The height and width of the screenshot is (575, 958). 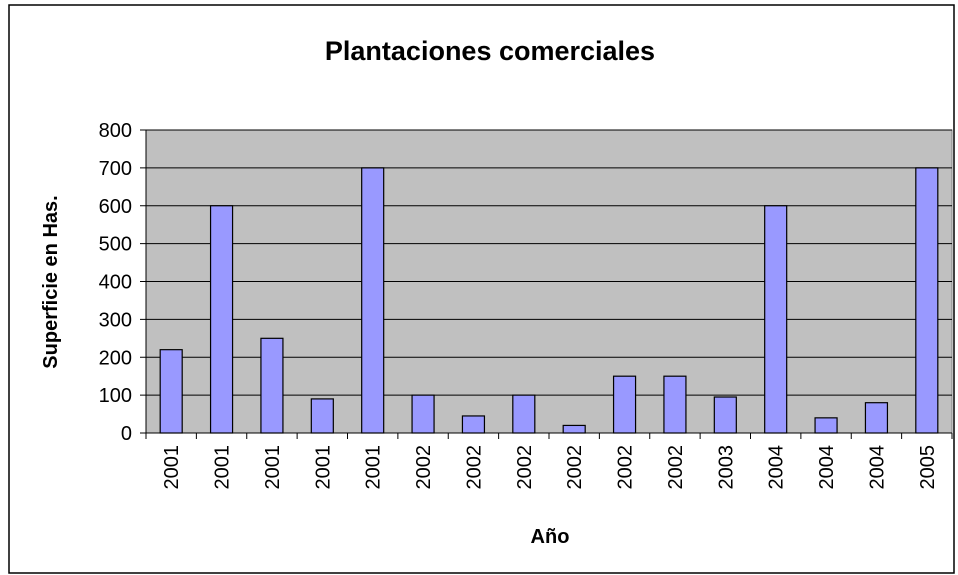 I want to click on y-tick-label: 300, so click(x=115, y=320).